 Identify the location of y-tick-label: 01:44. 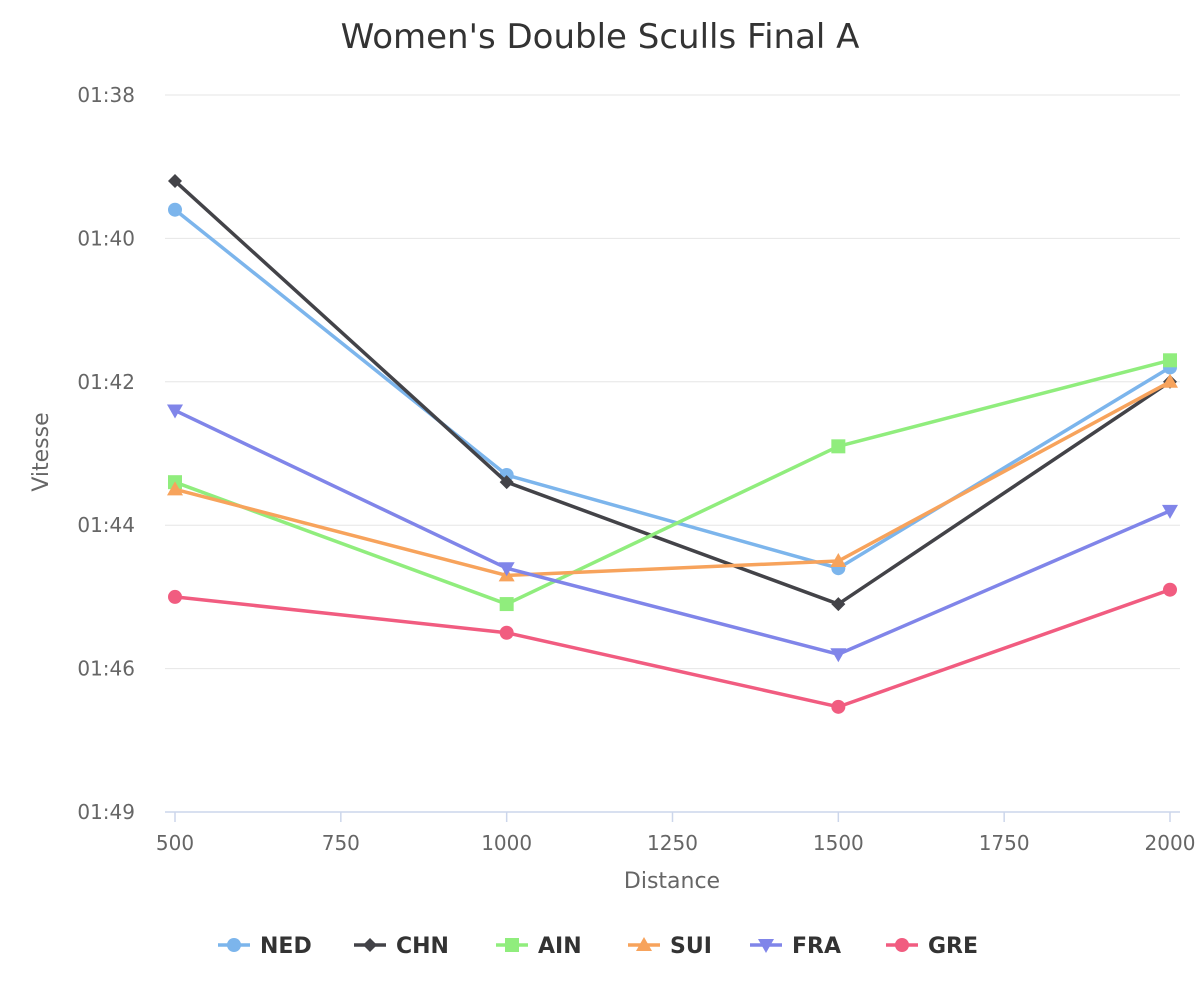
(106, 525).